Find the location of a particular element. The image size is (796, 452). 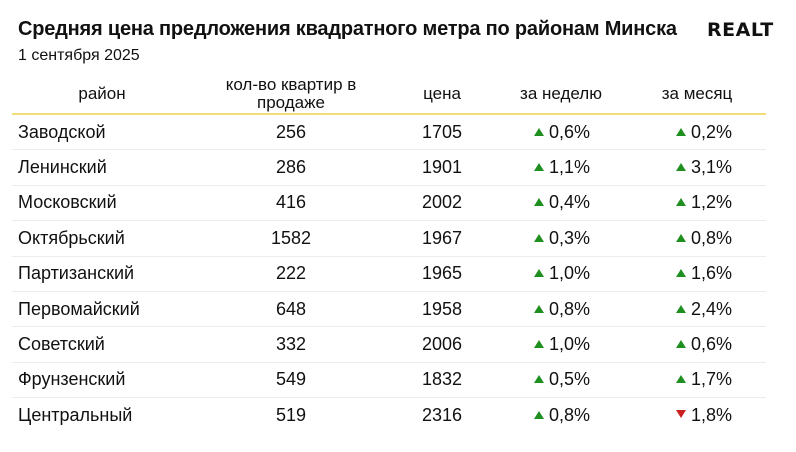

month-change-cell: 3,1% is located at coordinates (697, 167).